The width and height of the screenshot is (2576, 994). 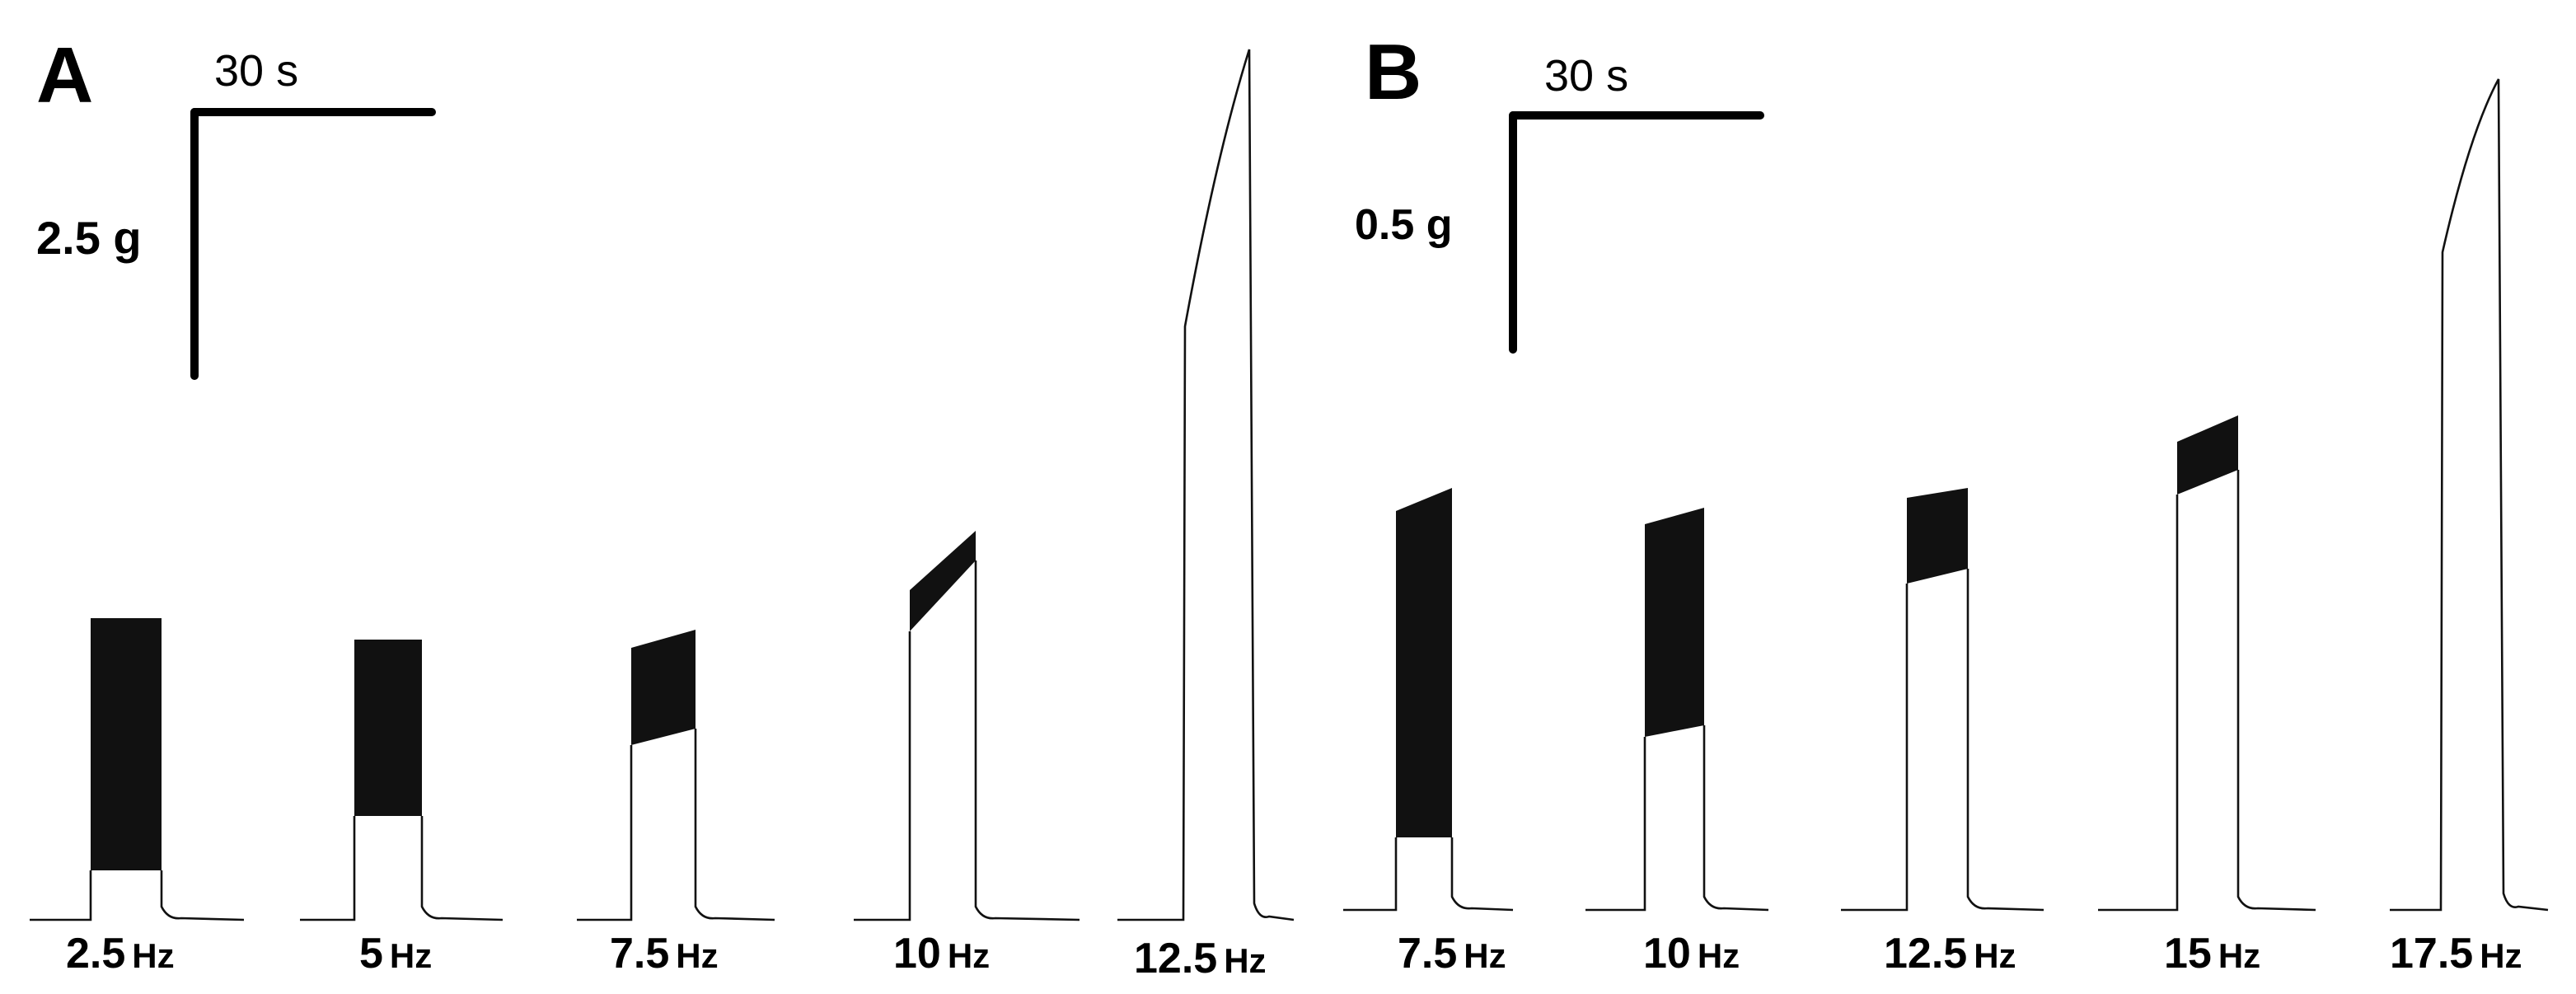 I want to click on frequency-label: 15 Hz, so click(x=2212, y=954).